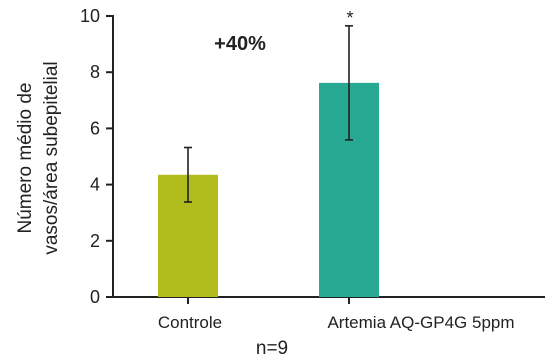 This screenshot has height=364, width=552. Describe the element at coordinates (95, 185) in the screenshot. I see `y-tick-label: 4` at that location.